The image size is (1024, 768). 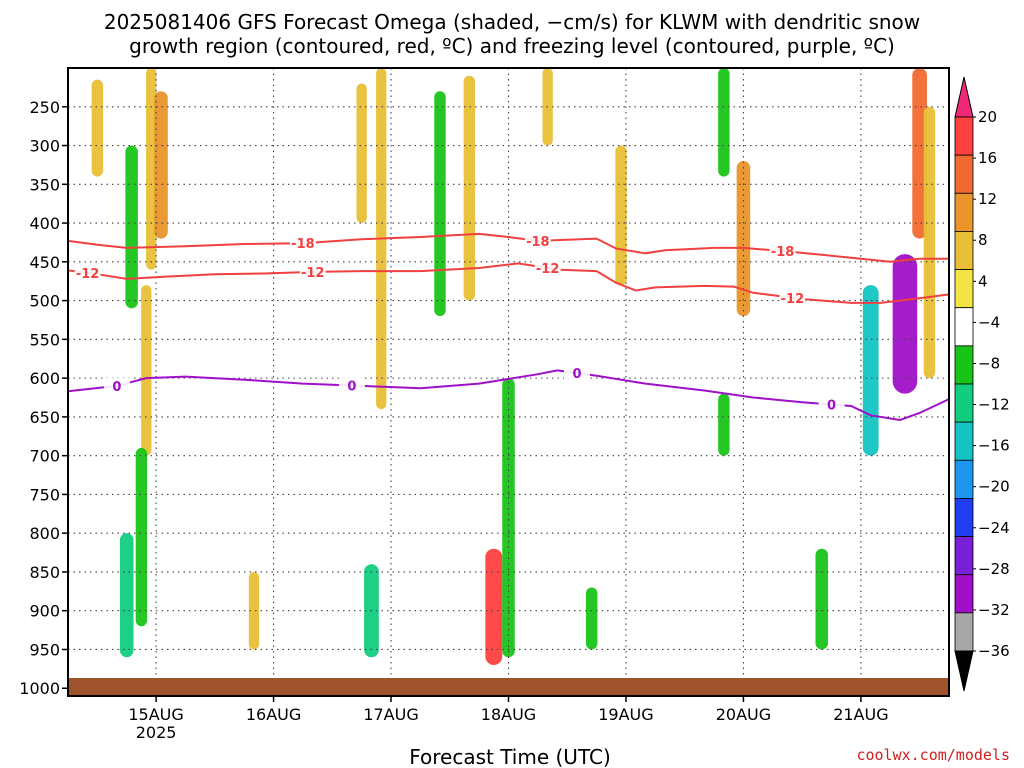 What do you see at coordinates (273, 714) in the screenshot?
I see `x-tick-label-16AUG: 16AUG` at bounding box center [273, 714].